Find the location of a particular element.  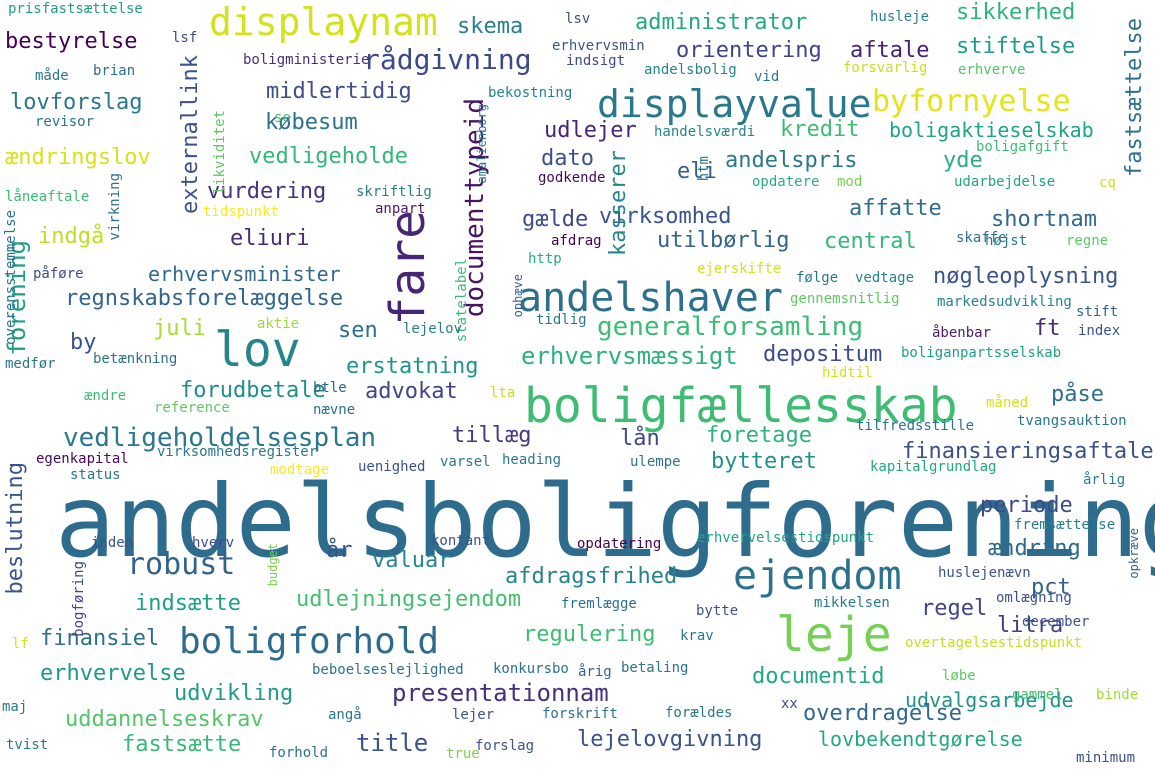

cloud-word: externallink is located at coordinates (190, 134).